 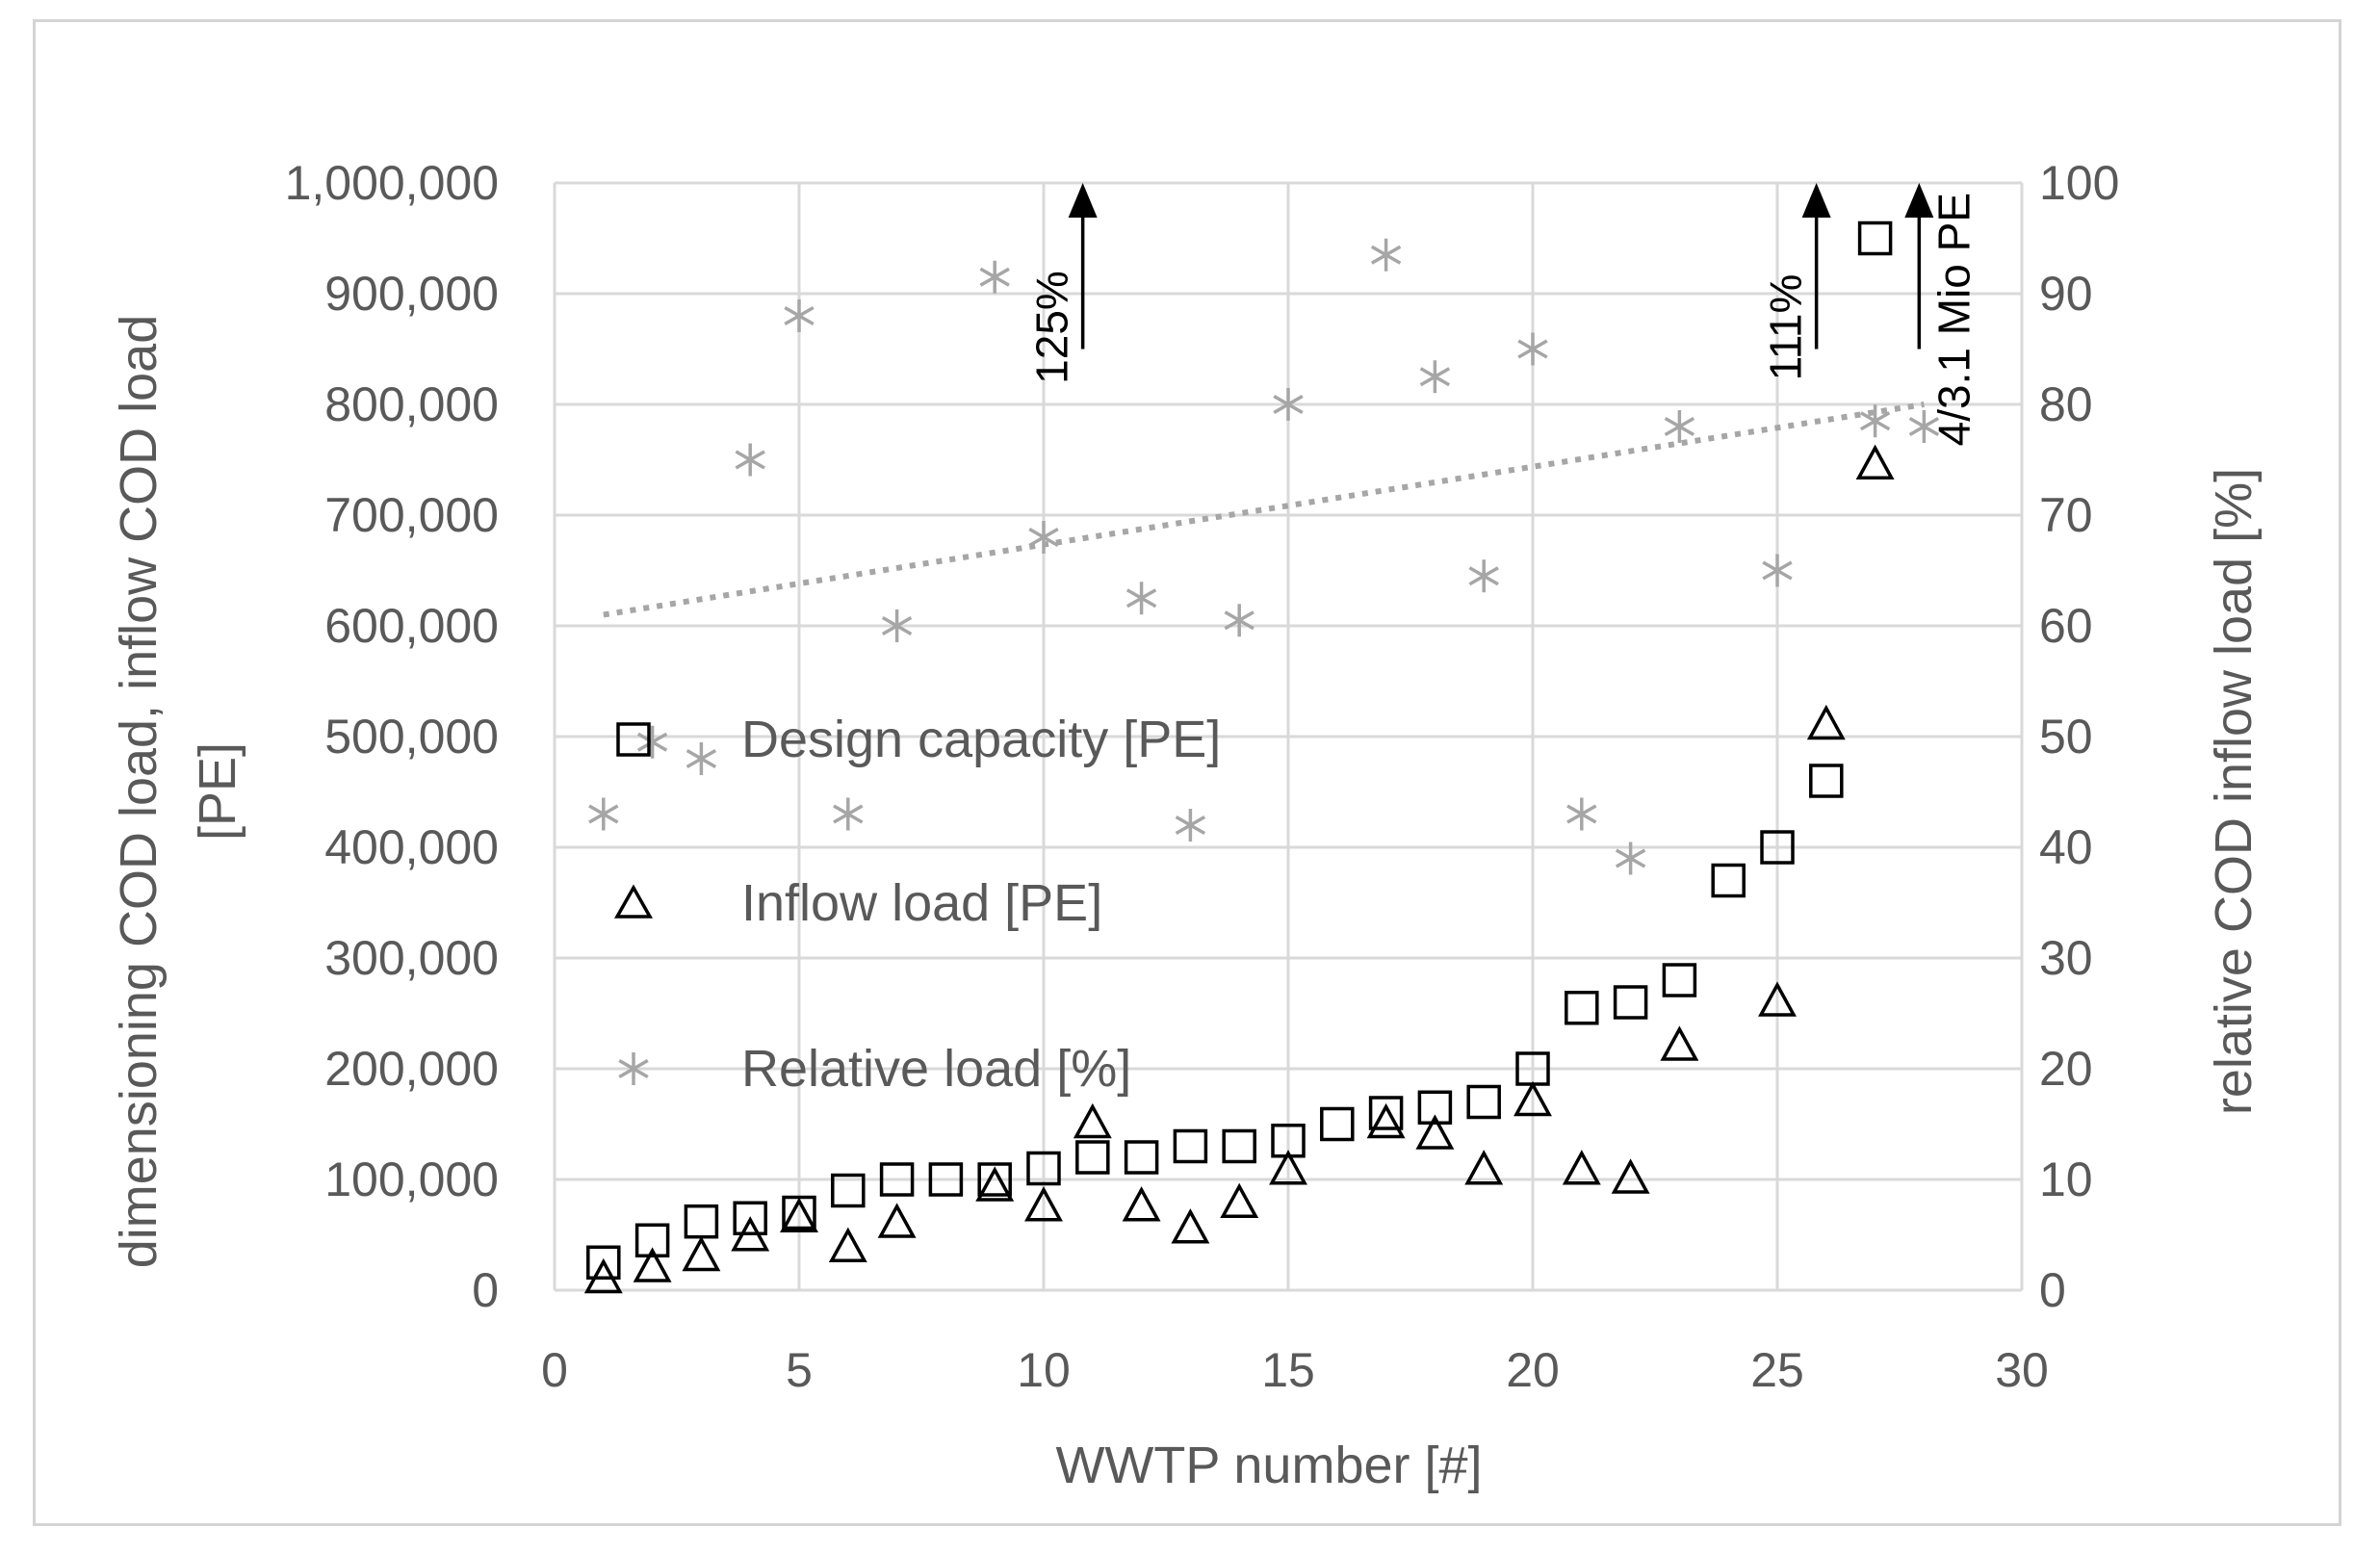 I want to click on y-tick-label: 600,000, so click(x=412, y=626).